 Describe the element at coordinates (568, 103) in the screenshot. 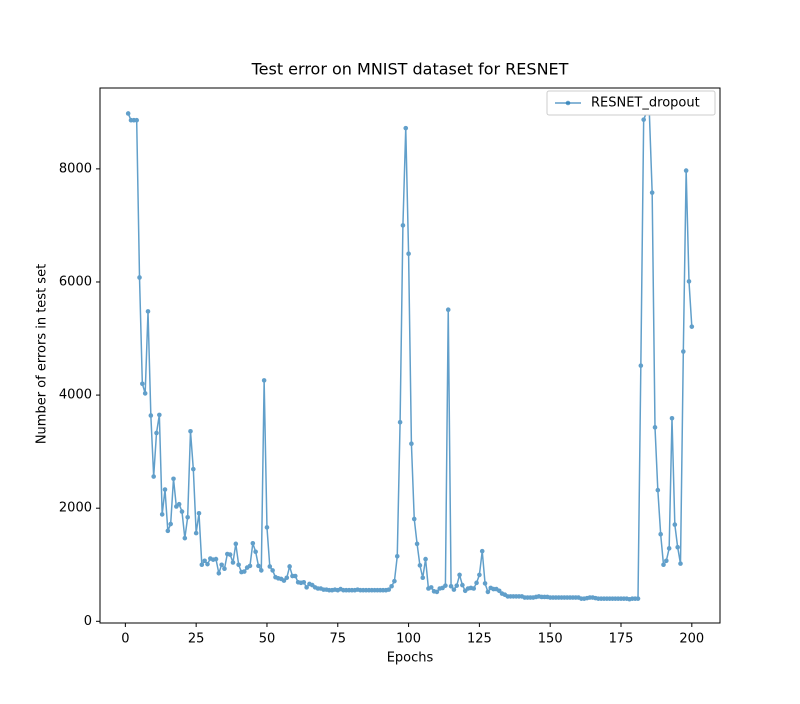

I see `legend-marker` at that location.